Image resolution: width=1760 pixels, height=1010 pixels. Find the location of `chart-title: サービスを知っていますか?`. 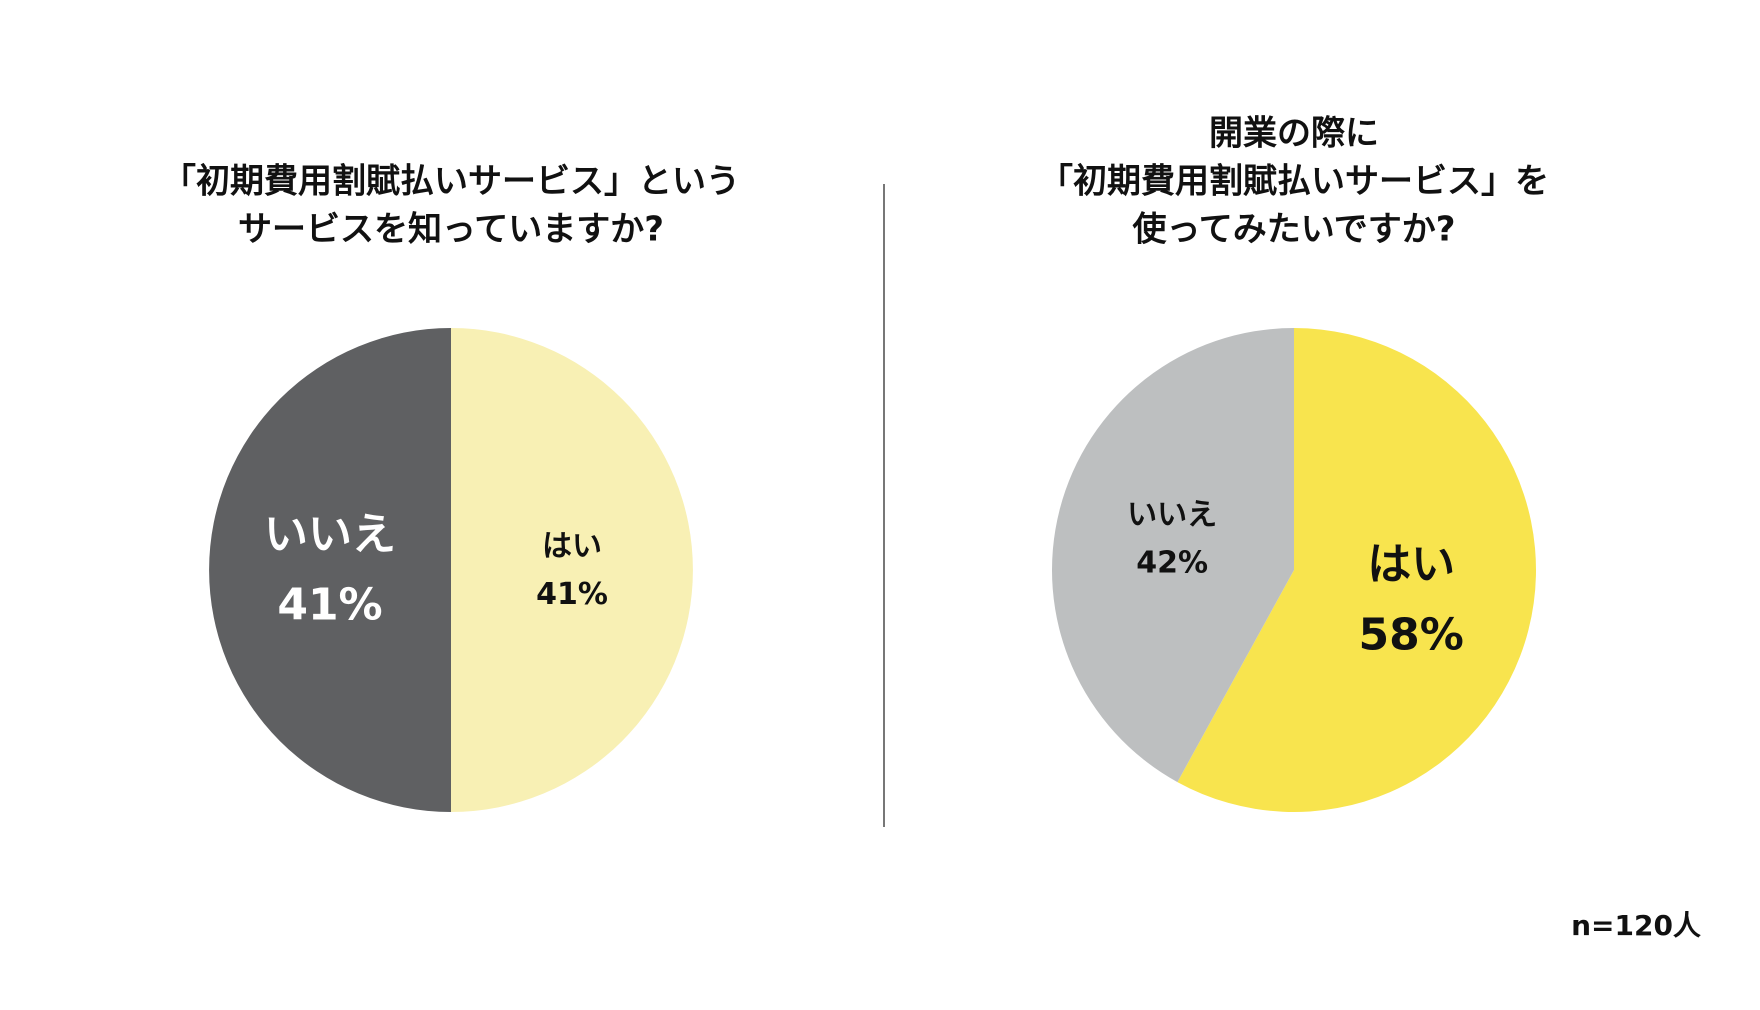

chart-title: サービスを知っていますか? is located at coordinates (451, 230).